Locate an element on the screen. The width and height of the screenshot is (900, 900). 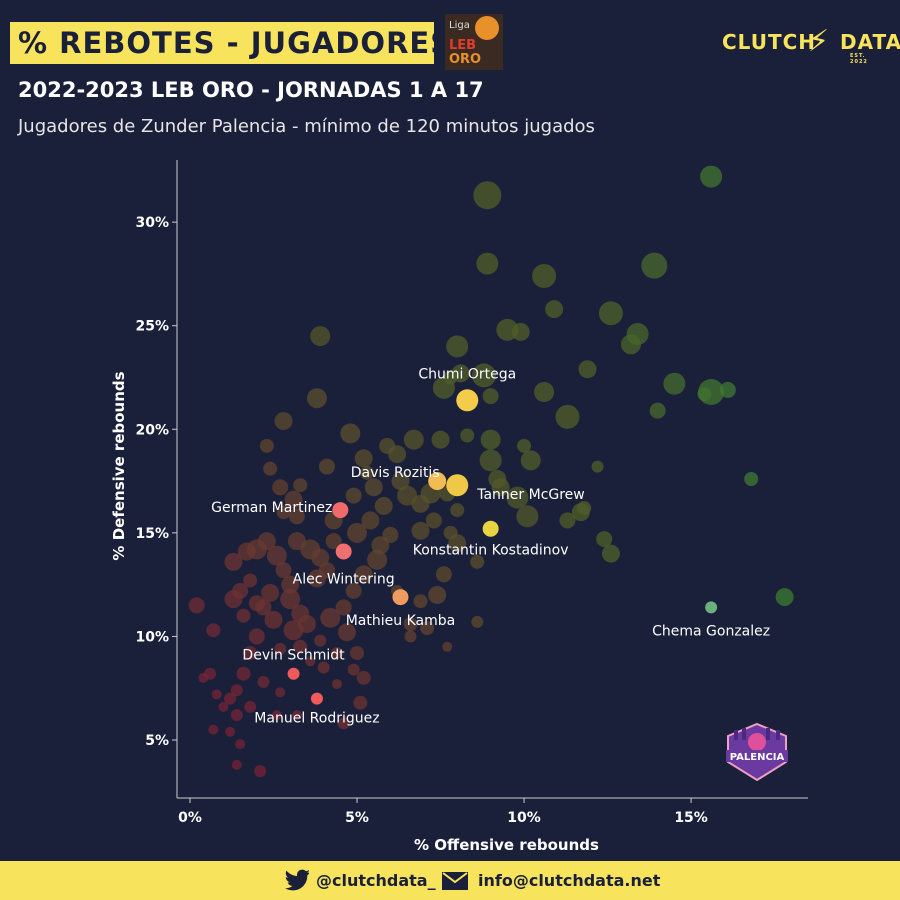
league-logo-text-1: Liga is located at coordinates (459, 25).